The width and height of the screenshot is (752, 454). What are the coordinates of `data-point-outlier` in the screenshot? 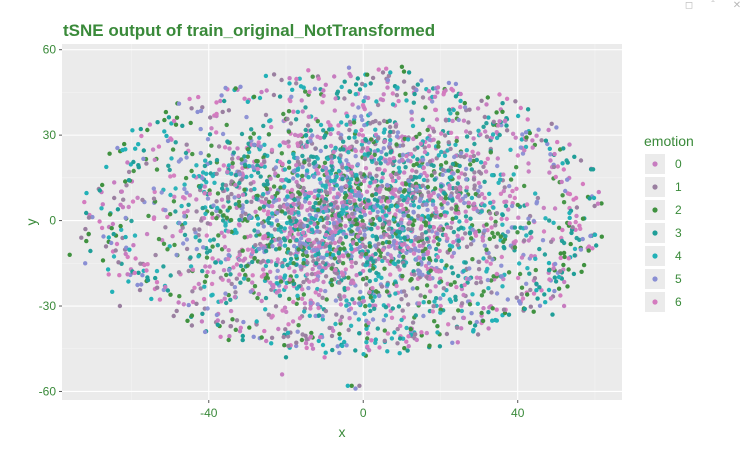 It's located at (564, 306).